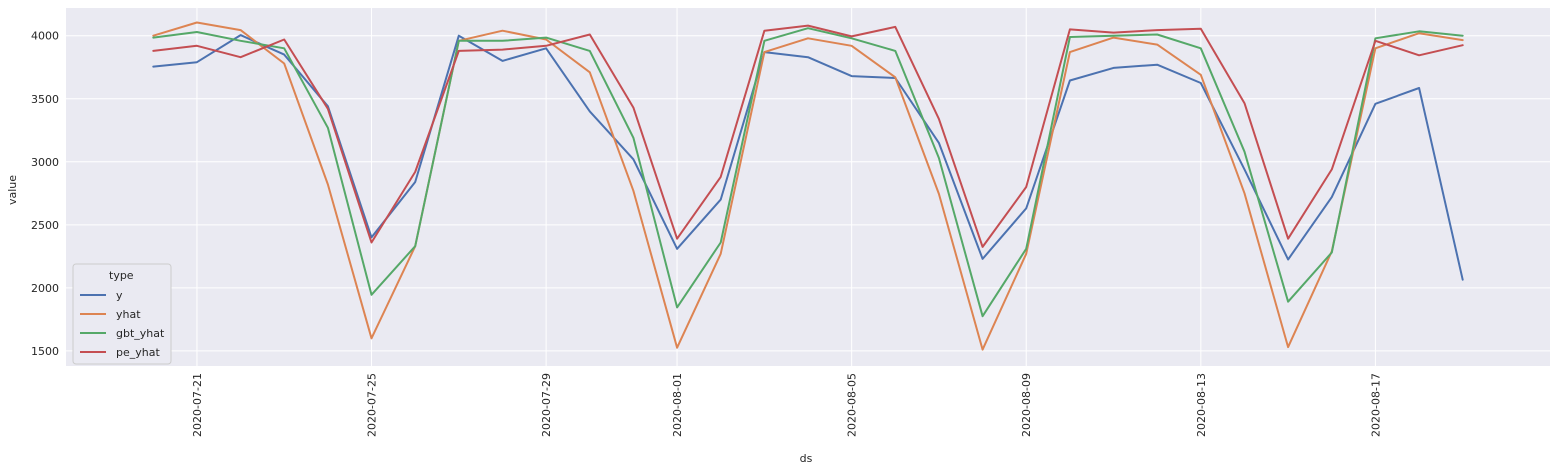 This screenshot has width=1560, height=468. I want to click on y-tick-label: 3000, so click(45, 162).